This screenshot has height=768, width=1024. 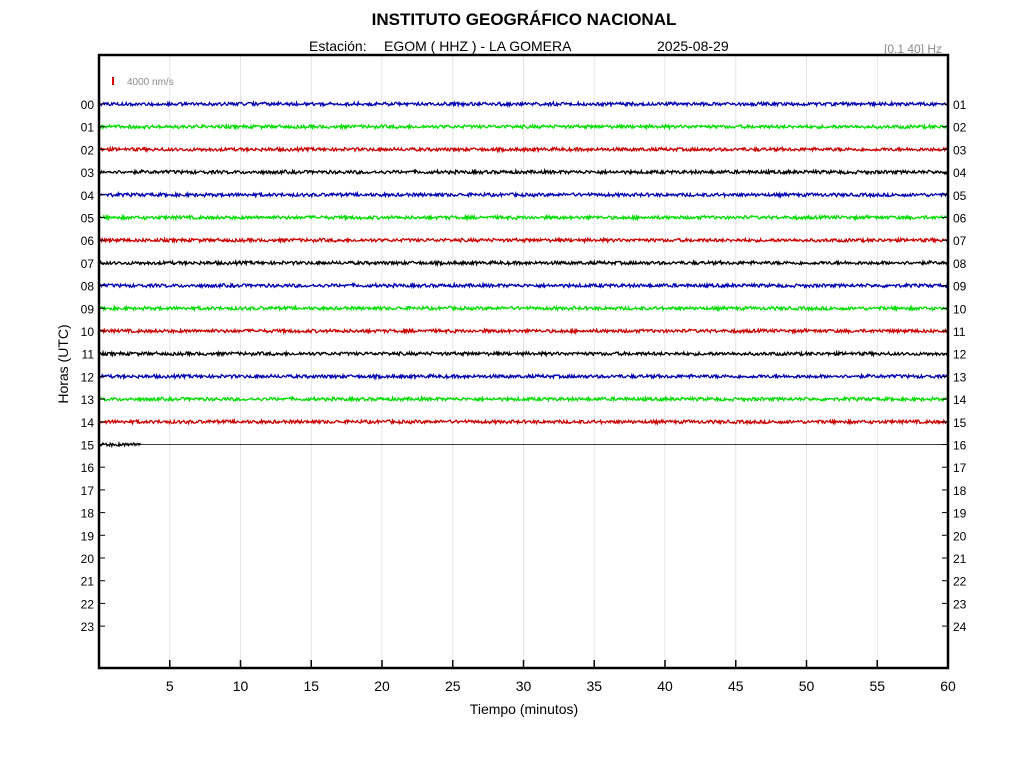 What do you see at coordinates (877, 686) in the screenshot?
I see `x-tick-label: 55` at bounding box center [877, 686].